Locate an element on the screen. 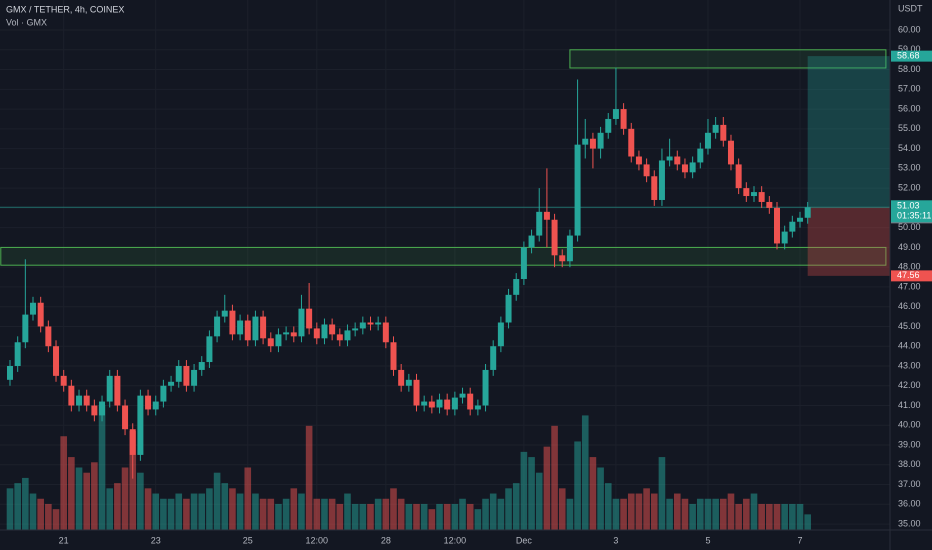 This screenshot has width=932, height=550. x-tick-label: 23 is located at coordinates (156, 540).